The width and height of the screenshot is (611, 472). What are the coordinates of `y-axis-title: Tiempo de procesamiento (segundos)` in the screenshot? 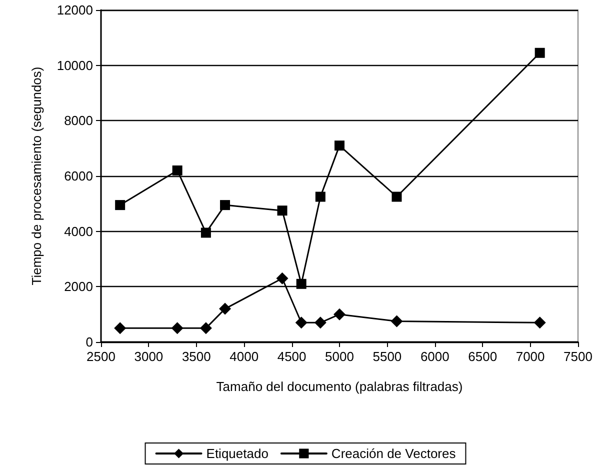 It's located at (36, 176).